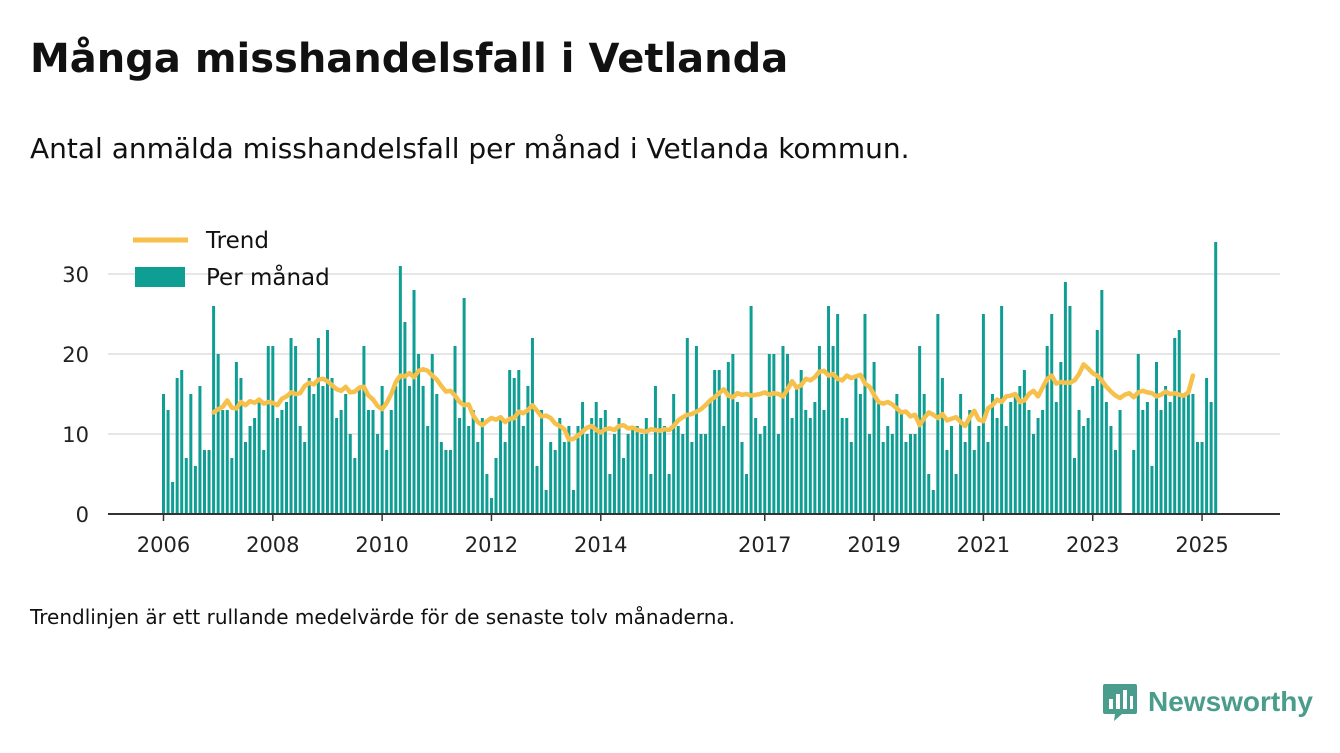 Image resolution: width=1340 pixels, height=753 pixels. I want to click on x-tick-label: 2021, so click(983, 545).